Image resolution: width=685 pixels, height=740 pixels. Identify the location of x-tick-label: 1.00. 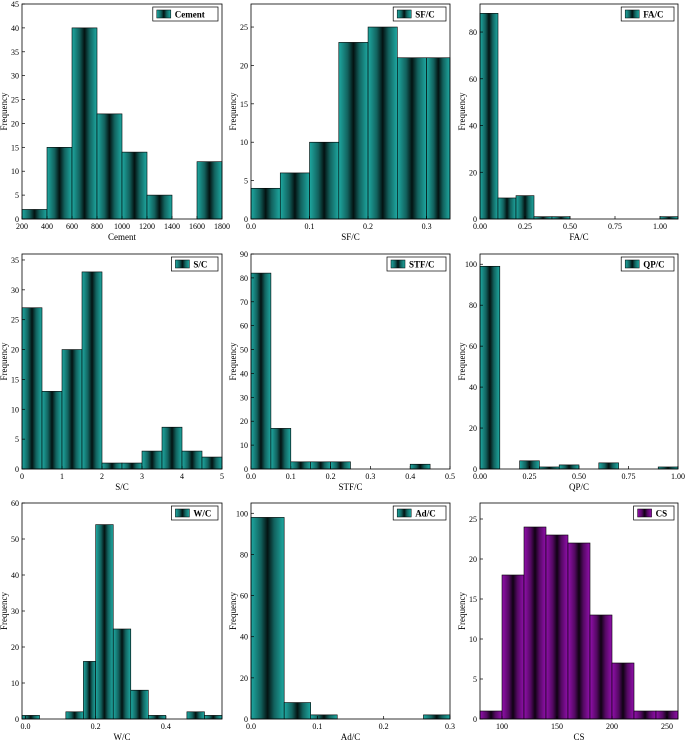
(678, 476).